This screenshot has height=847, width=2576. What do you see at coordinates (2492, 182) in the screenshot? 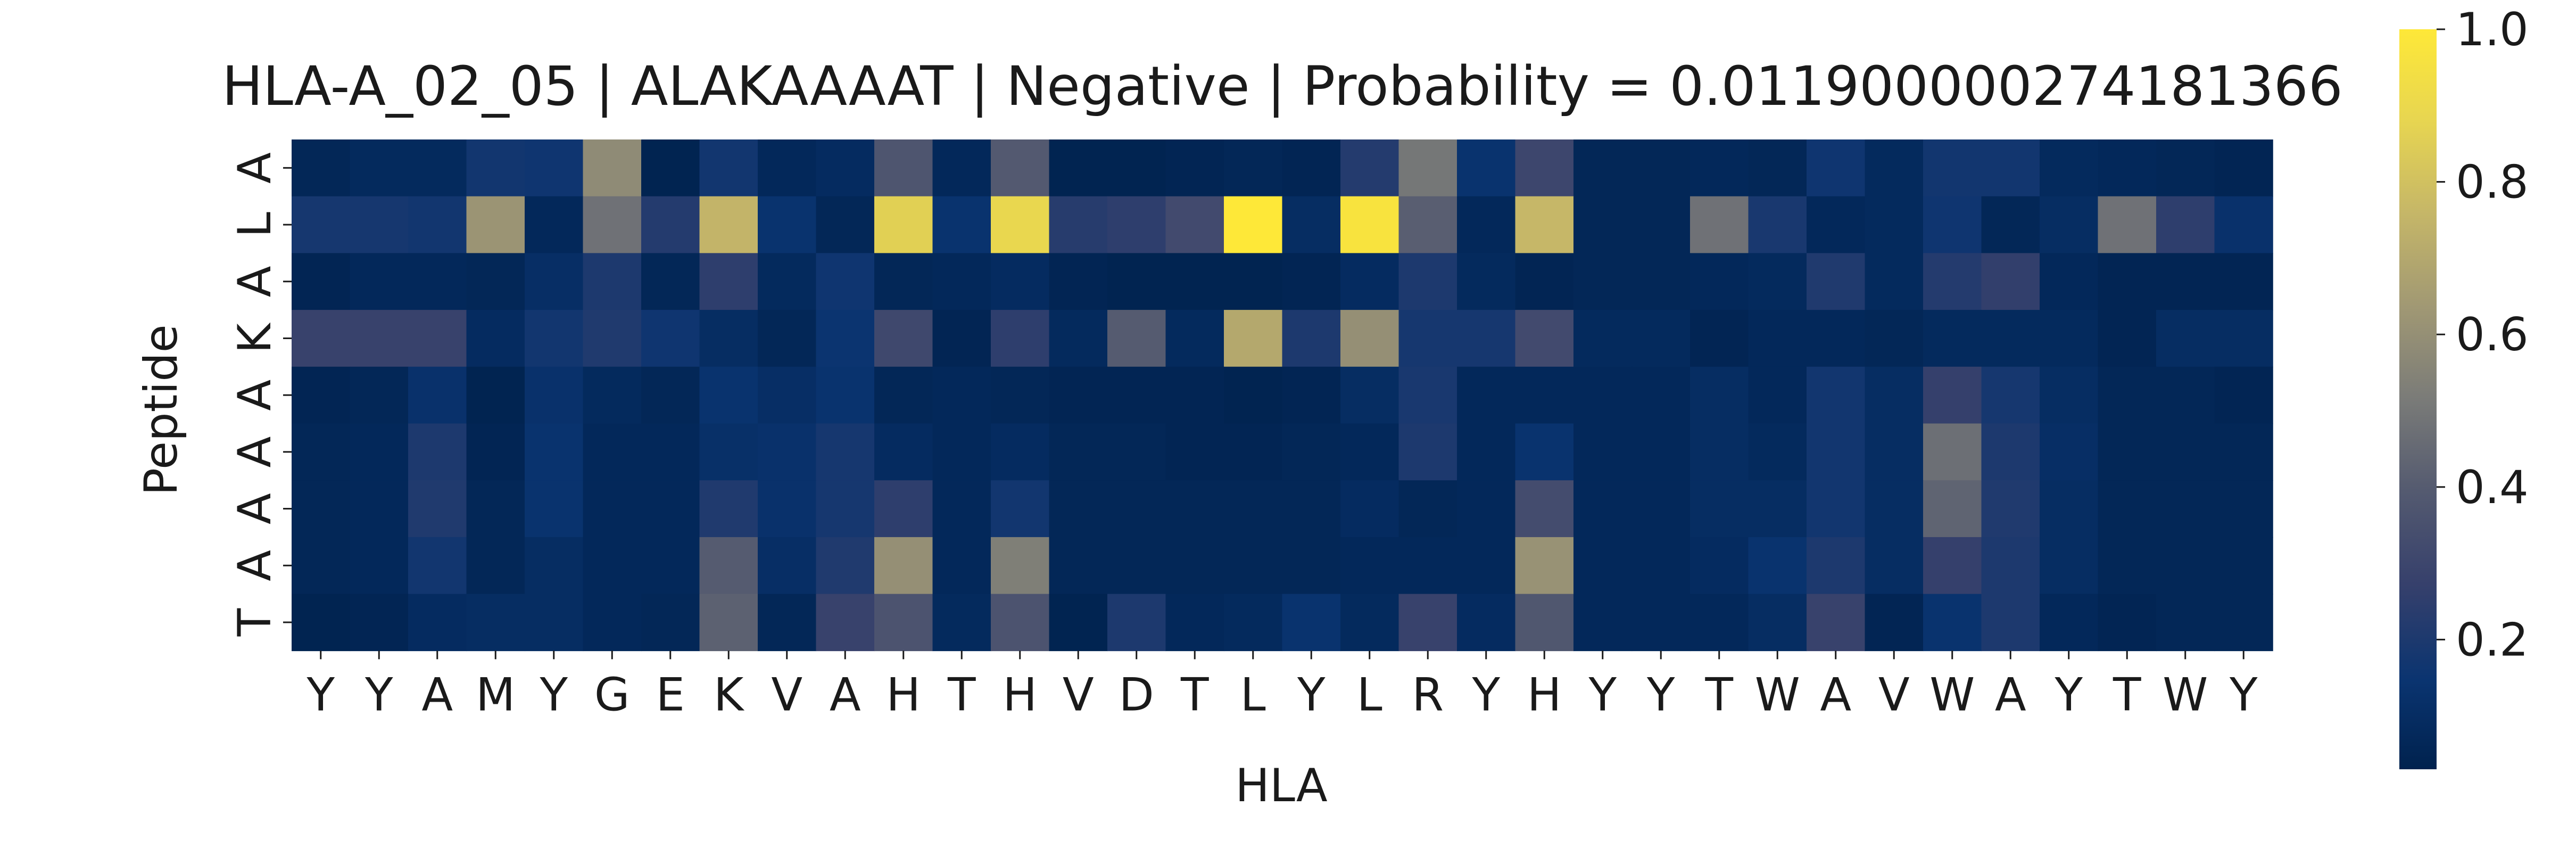
I see `colorbar-tick-label: 0.8` at bounding box center [2492, 182].